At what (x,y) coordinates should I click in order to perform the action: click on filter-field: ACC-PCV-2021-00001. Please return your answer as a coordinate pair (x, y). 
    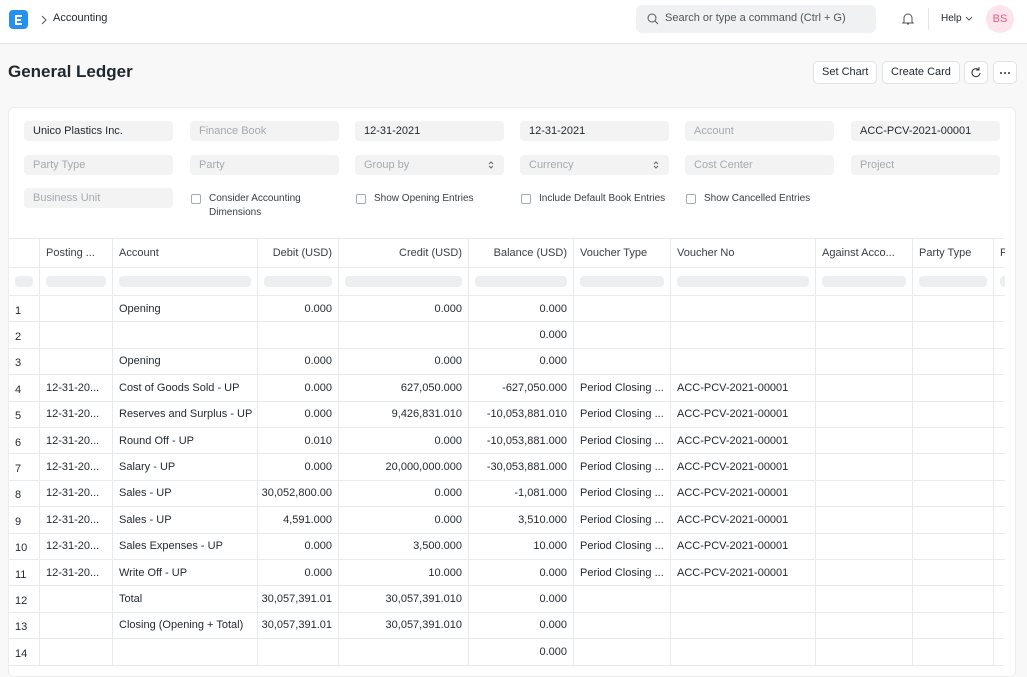
    Looking at the image, I should click on (925, 131).